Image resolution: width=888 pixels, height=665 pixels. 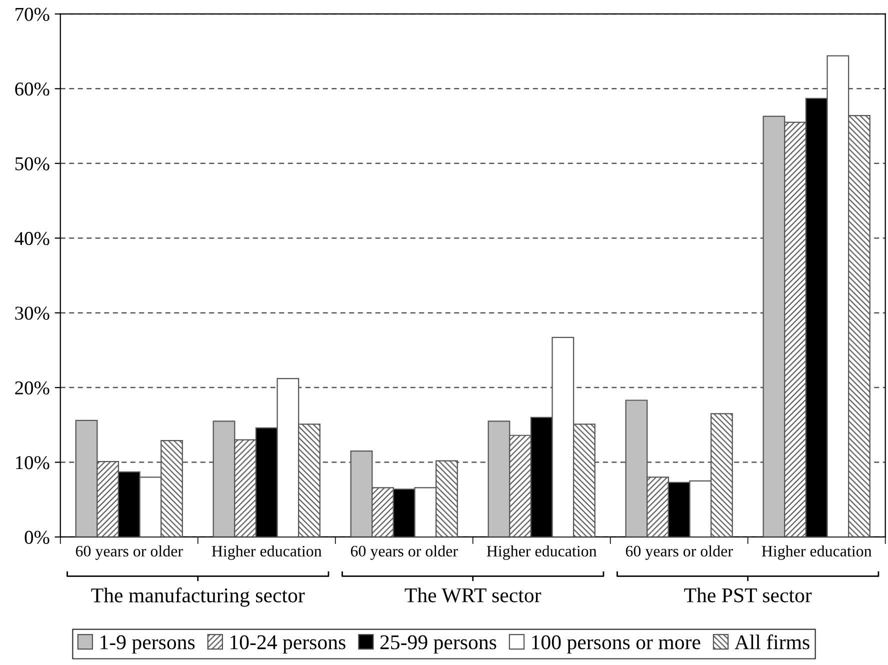 What do you see at coordinates (438, 644) in the screenshot?
I see `legend-label: 25-99 persons` at bounding box center [438, 644].